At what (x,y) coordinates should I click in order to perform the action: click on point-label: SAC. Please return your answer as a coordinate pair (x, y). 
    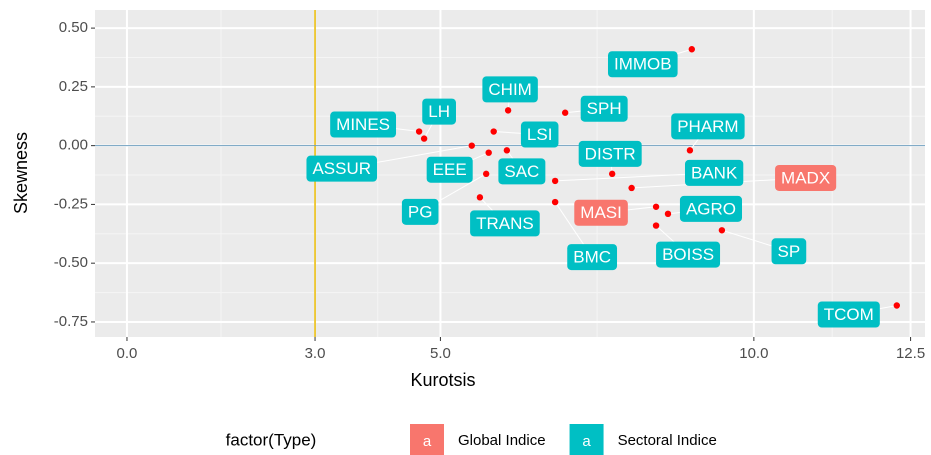
    Looking at the image, I should click on (522, 167).